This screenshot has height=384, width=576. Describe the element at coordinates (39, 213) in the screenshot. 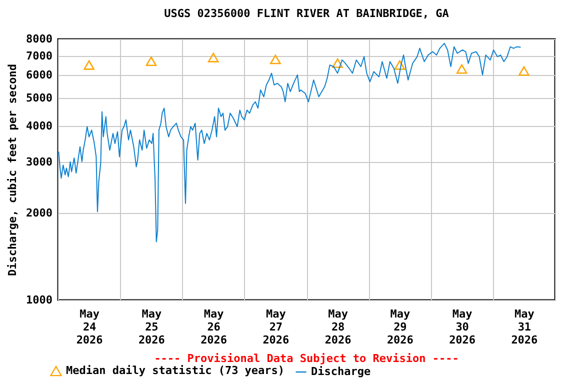

I see `y-tick-label: 2000` at that location.